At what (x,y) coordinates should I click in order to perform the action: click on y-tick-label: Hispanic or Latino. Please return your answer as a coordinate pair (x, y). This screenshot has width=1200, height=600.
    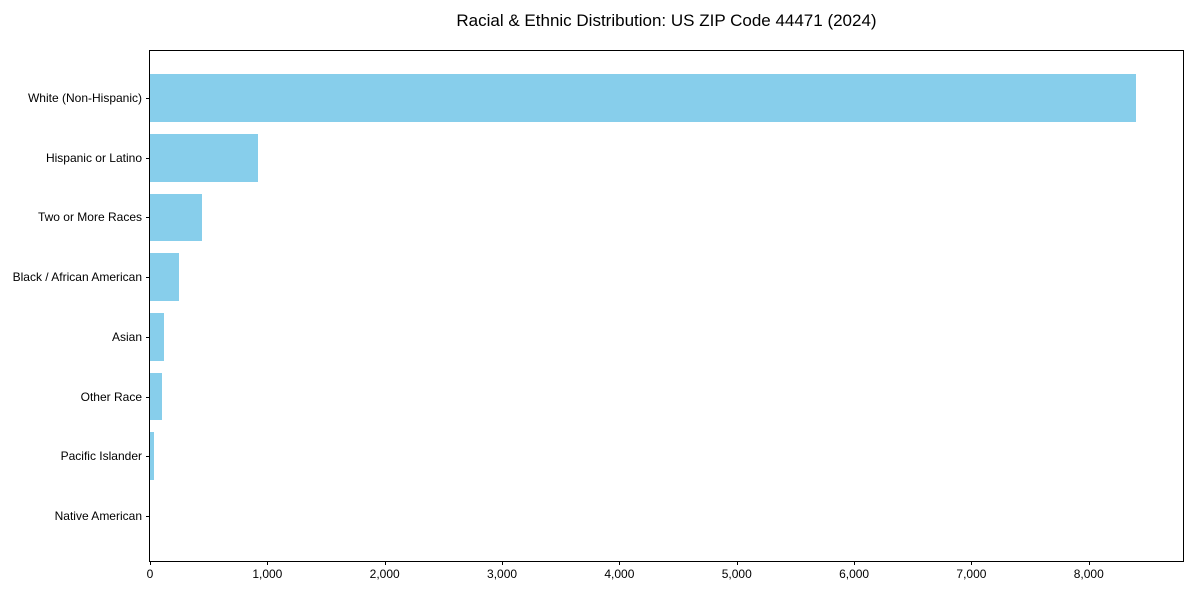
    Looking at the image, I should click on (93, 157).